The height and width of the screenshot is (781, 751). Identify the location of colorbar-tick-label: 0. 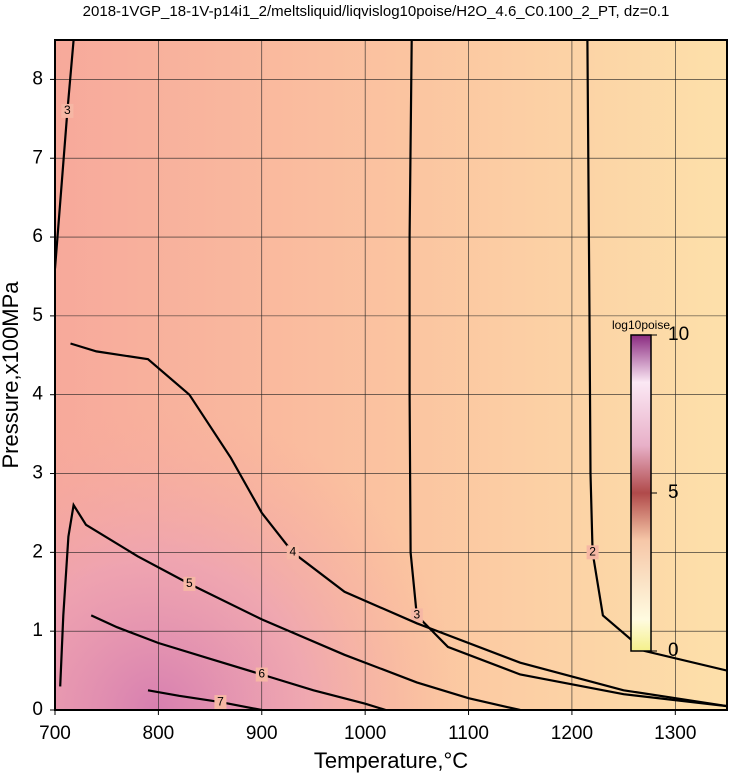
(673, 650).